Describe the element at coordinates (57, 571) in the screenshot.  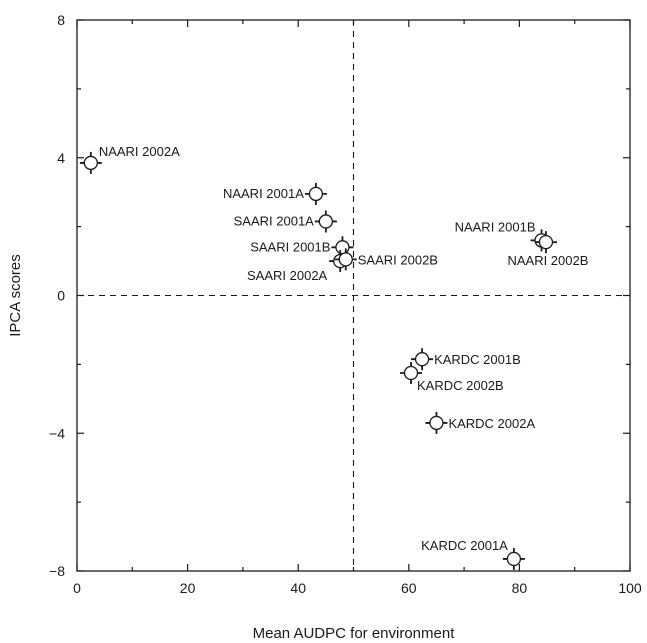
I see `y-tick-label: −8` at that location.